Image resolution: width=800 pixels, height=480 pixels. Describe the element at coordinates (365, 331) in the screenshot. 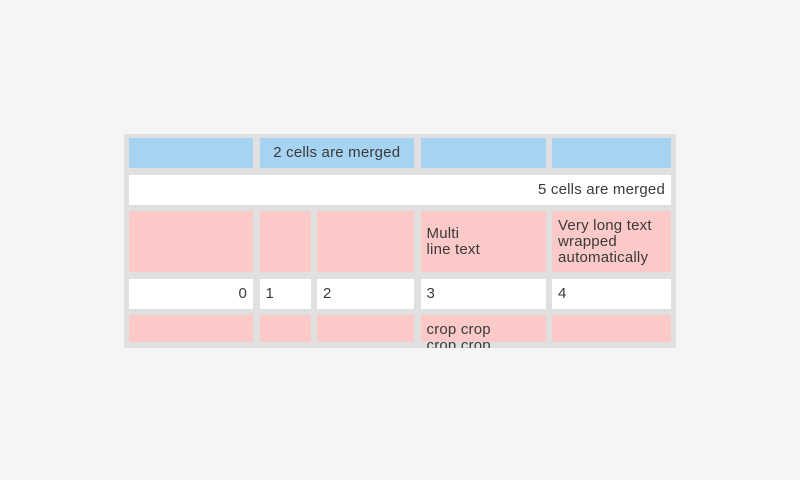

I see `table-cell-r5c3` at that location.